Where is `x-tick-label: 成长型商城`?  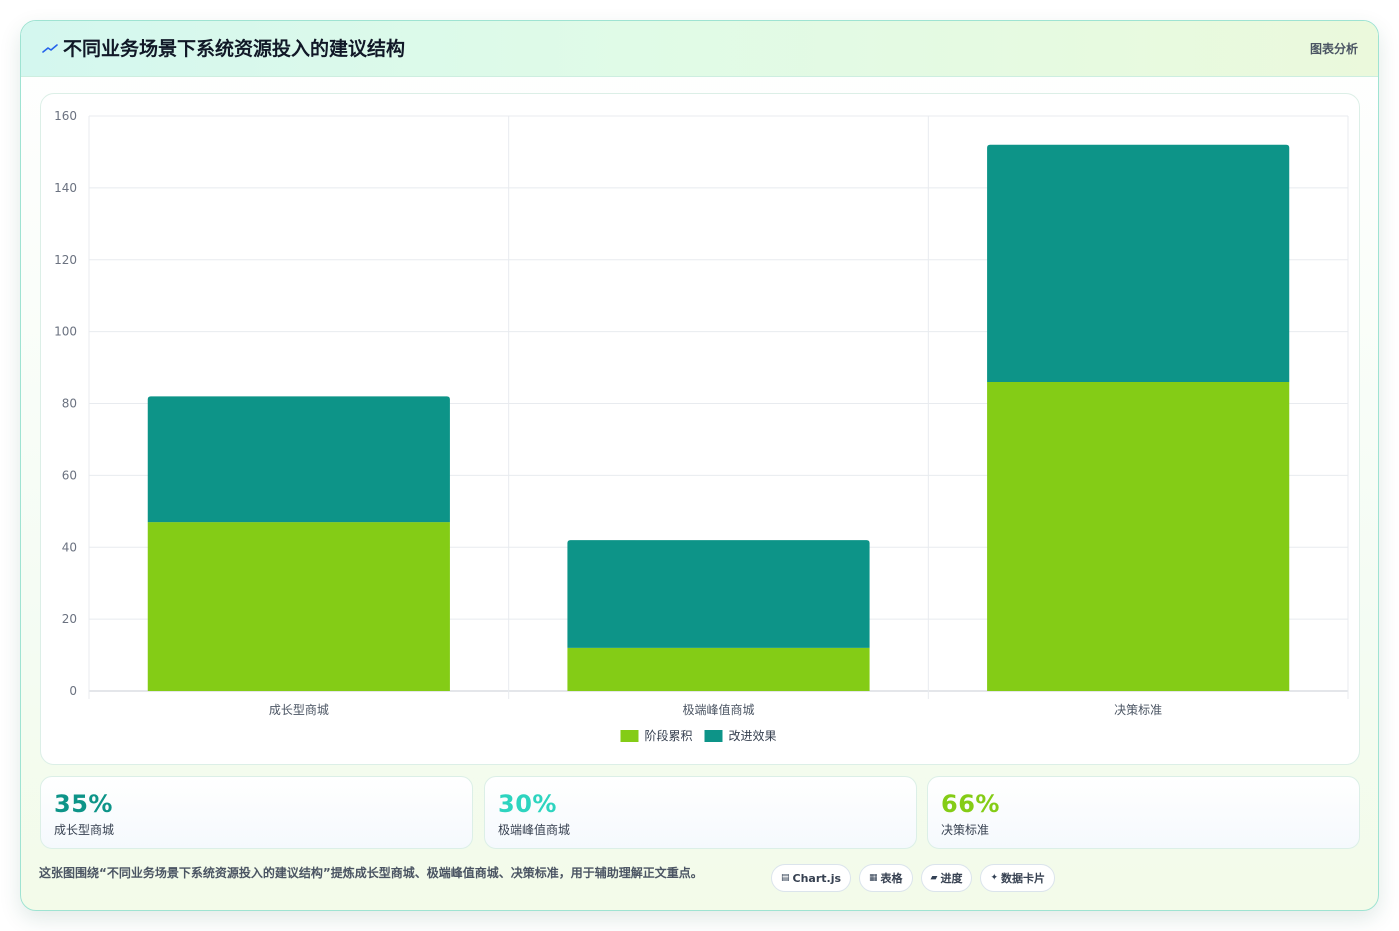 x-tick-label: 成长型商城 is located at coordinates (299, 709).